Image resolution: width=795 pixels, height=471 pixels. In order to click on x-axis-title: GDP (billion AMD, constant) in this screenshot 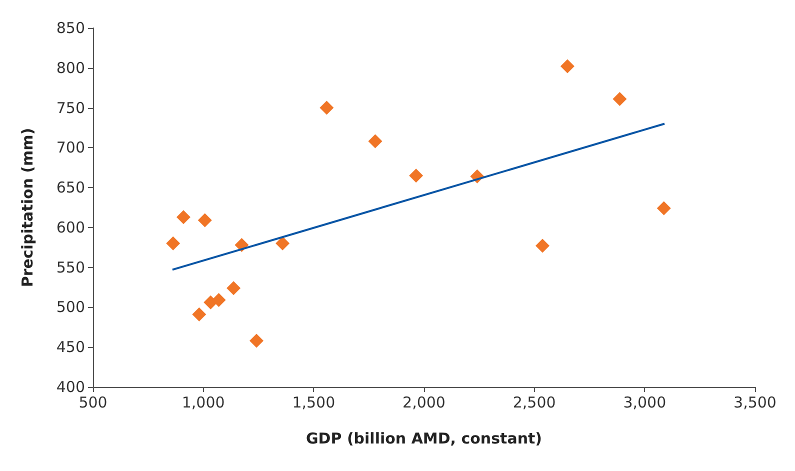, I will do `click(424, 439)`.